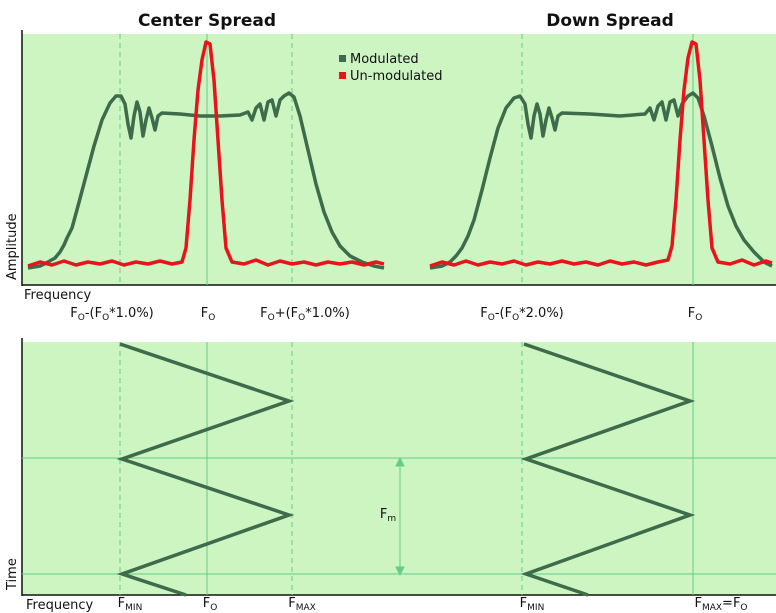 This screenshot has height=613, width=776. What do you see at coordinates (208, 314) in the screenshot?
I see `tick-left-fo: FO` at bounding box center [208, 314].